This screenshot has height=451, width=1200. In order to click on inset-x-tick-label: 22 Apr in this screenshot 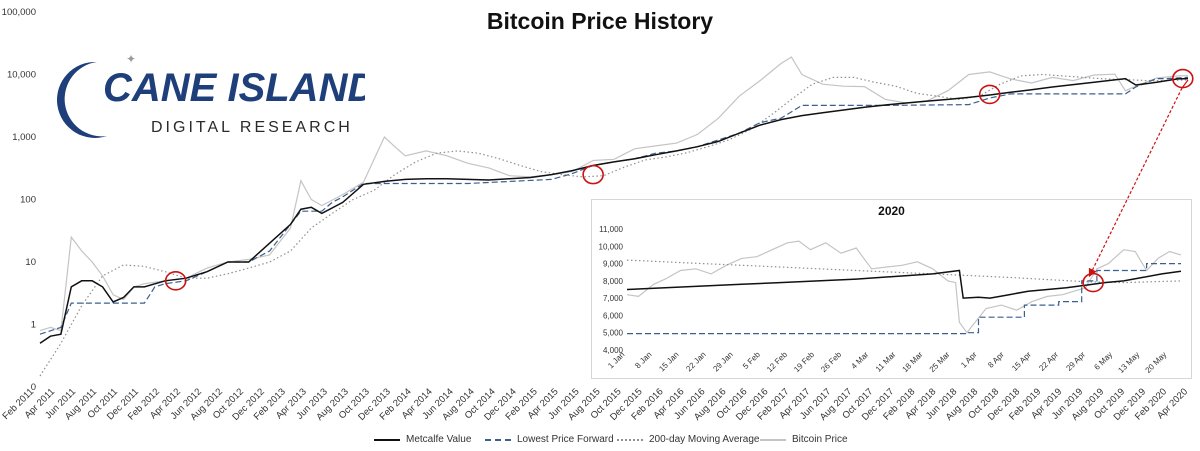, I will do `click(1048, 361)`.